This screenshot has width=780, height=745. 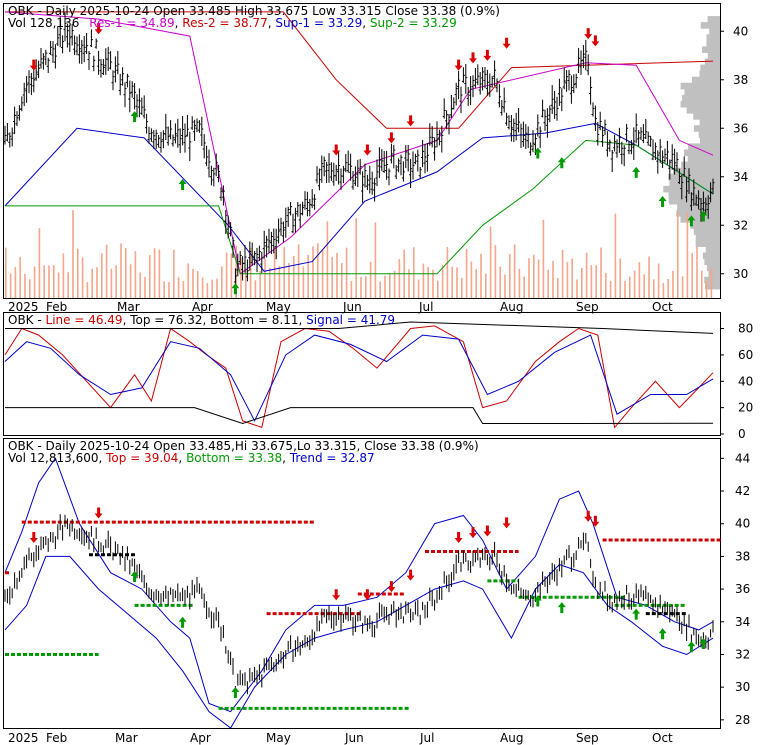 What do you see at coordinates (278, 738) in the screenshot?
I see `x-tick-label: May` at bounding box center [278, 738].